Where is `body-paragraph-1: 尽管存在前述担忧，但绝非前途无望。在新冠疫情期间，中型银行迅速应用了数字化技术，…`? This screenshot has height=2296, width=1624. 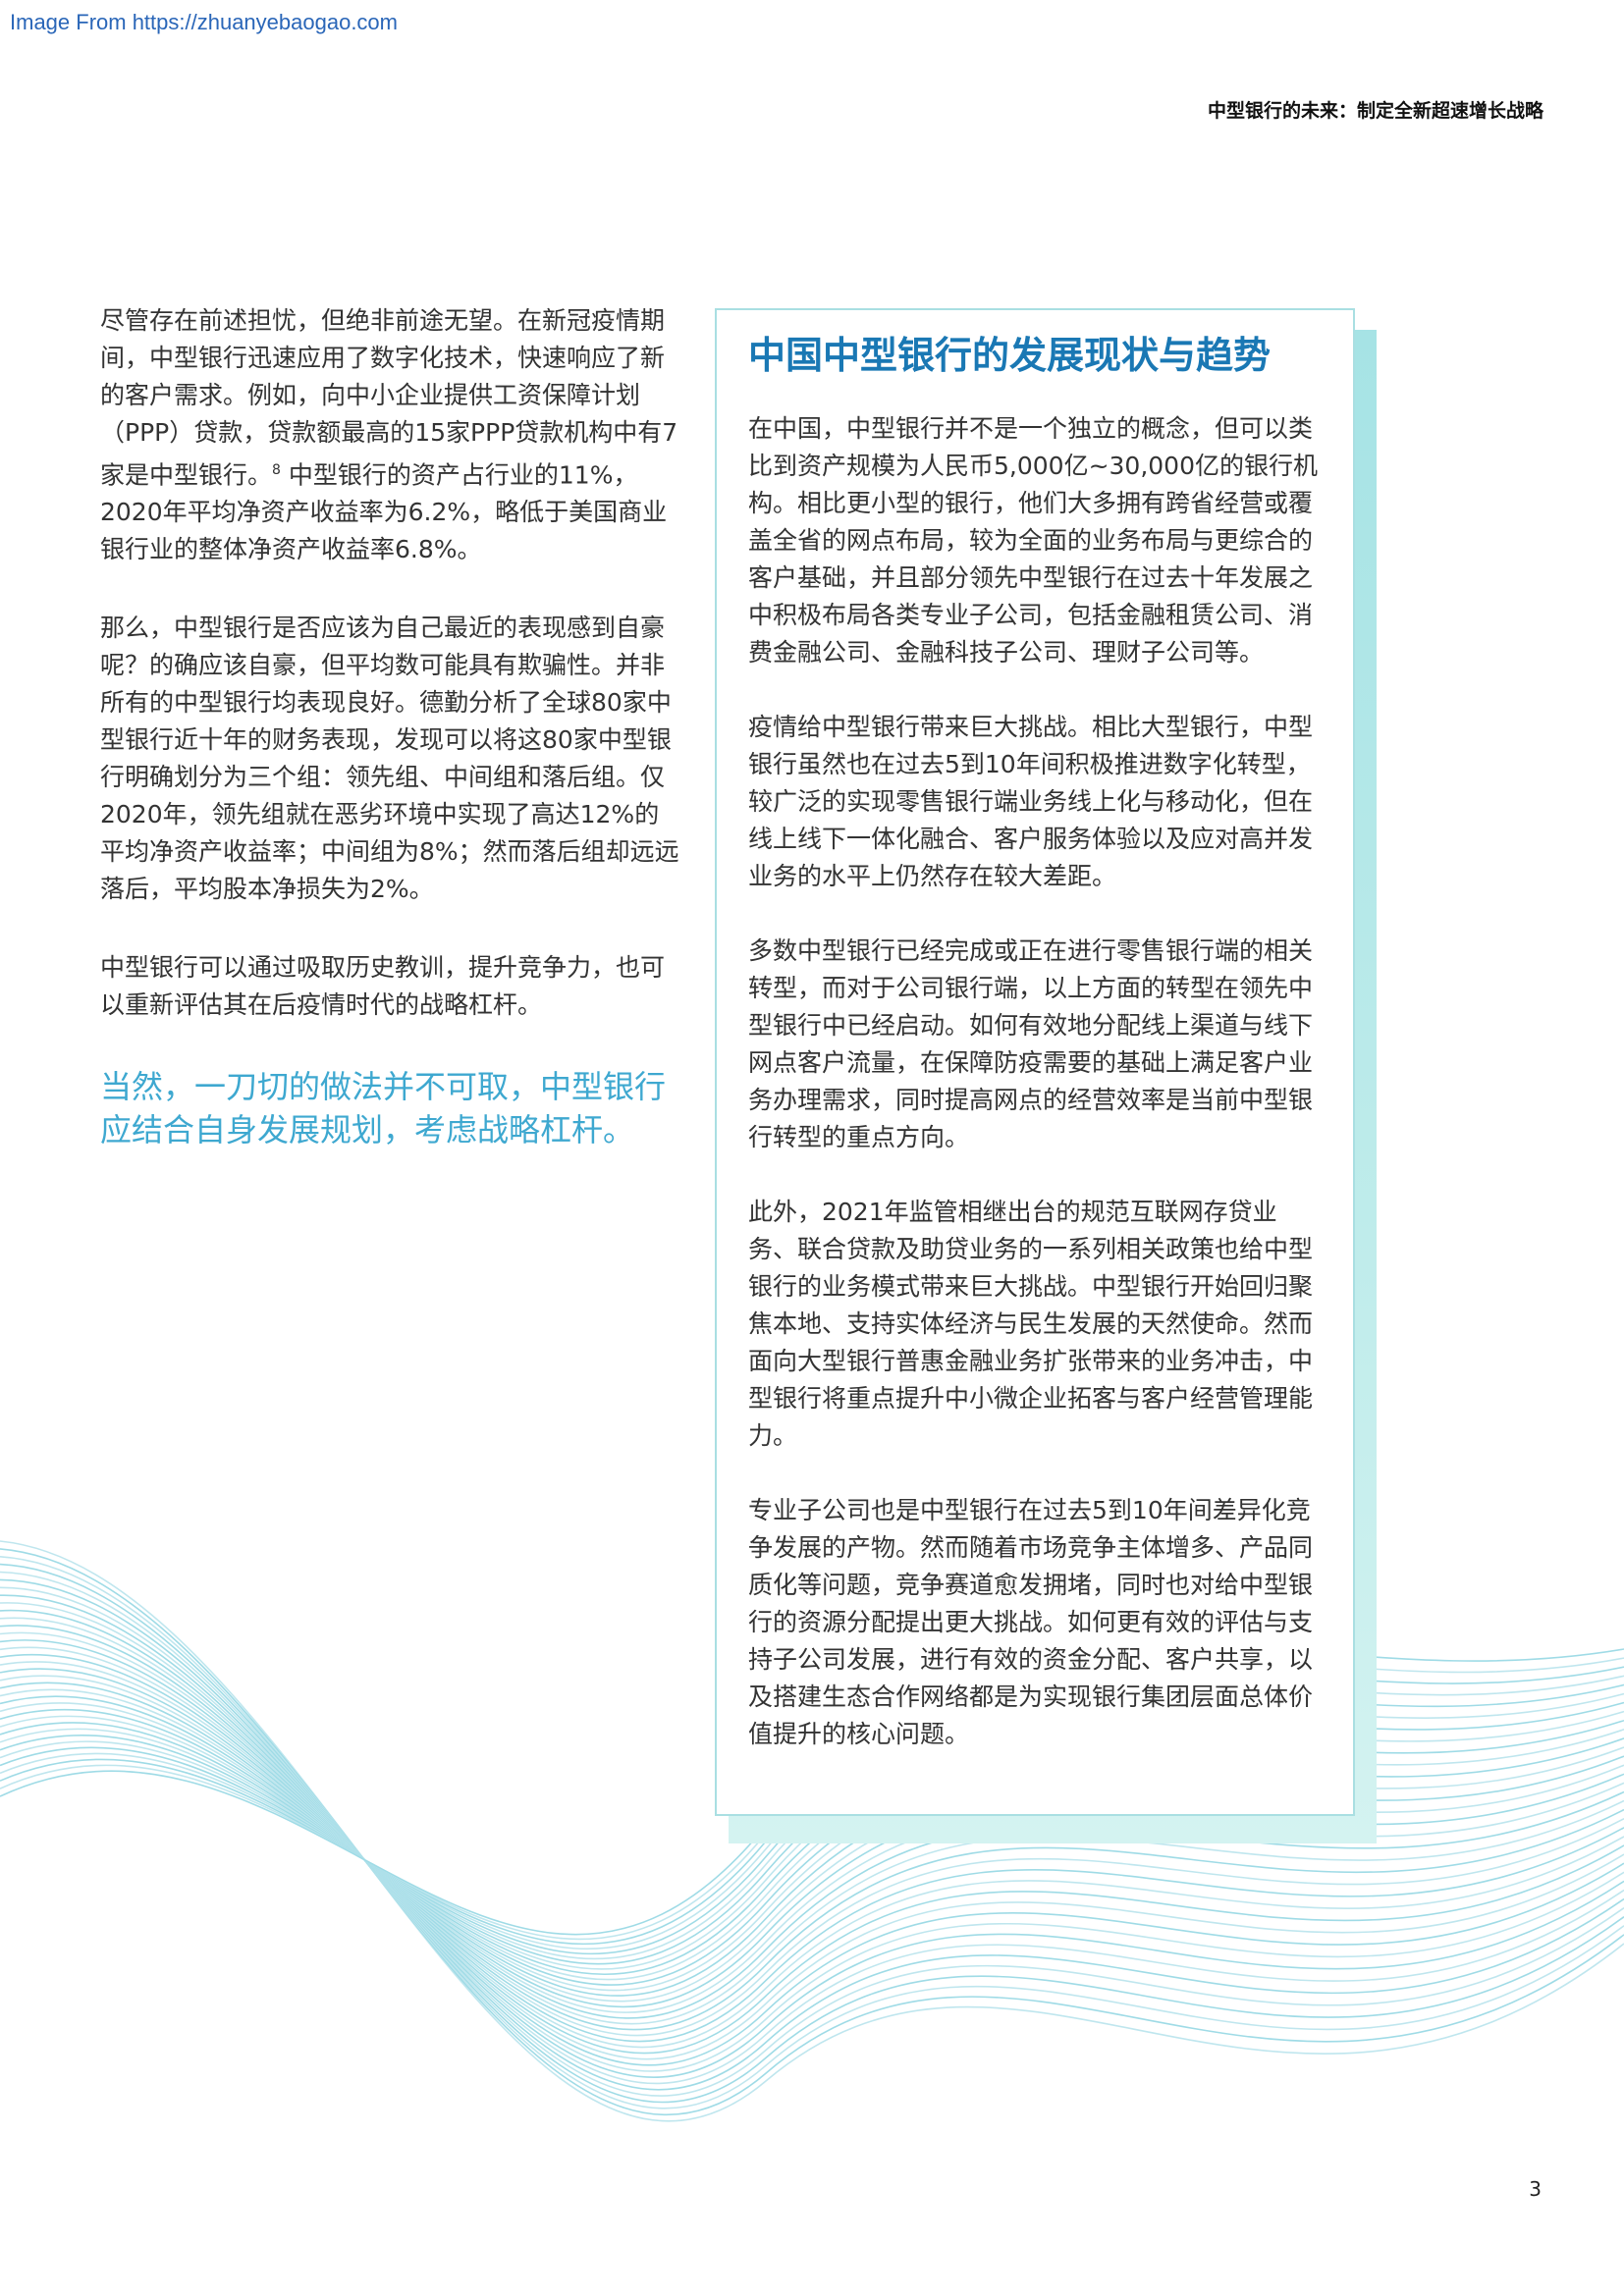 body-paragraph-1: 尽管存在前述担忧，但绝非前途无望。在新冠疫情期间，中型银行迅速应用了数字化技术，… is located at coordinates (389, 435).